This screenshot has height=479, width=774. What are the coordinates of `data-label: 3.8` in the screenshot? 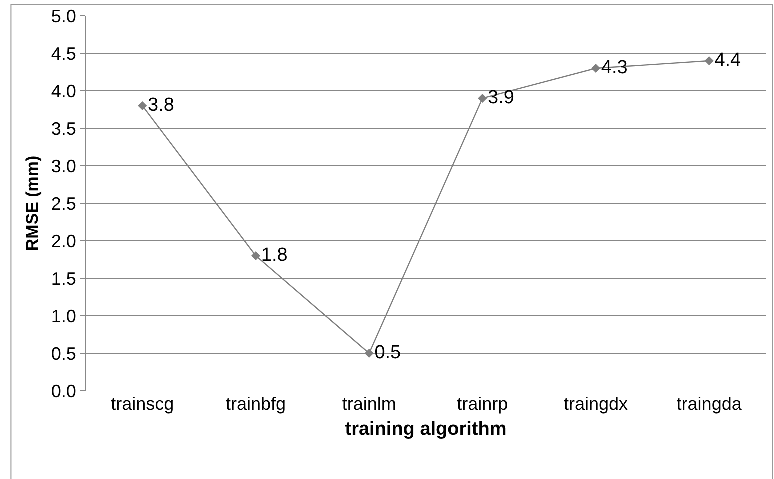 It's located at (161, 105).